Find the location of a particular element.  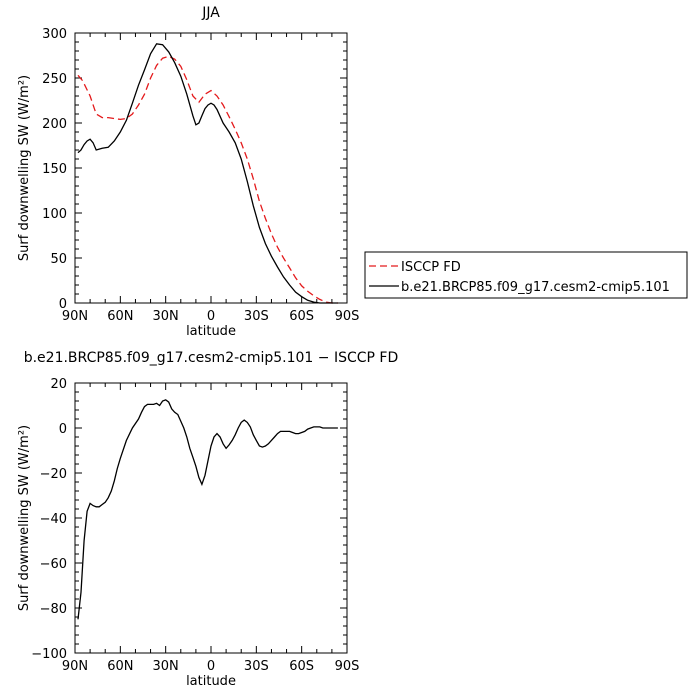

y-tick-label: 250 is located at coordinates (54, 79).